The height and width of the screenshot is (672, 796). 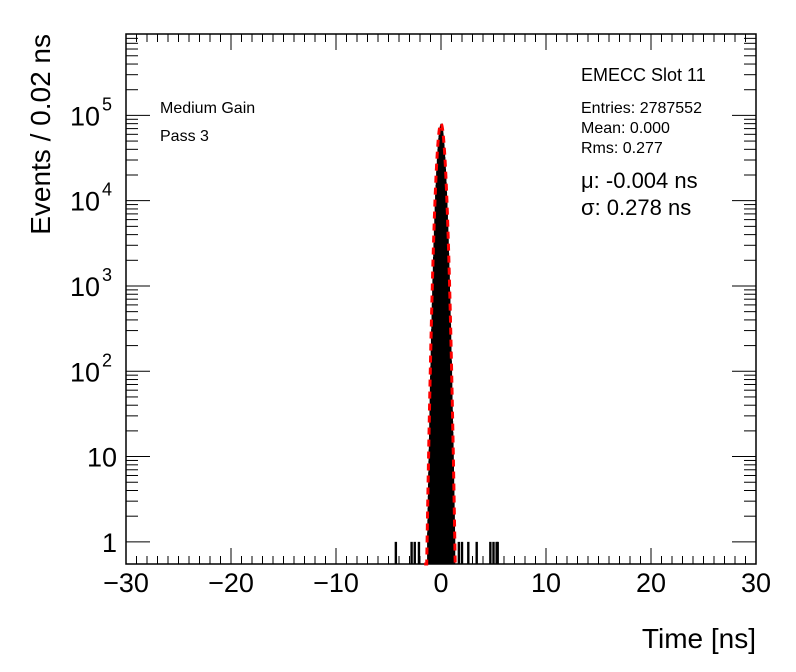 I want to click on x-tick-label: 10, so click(x=546, y=583).